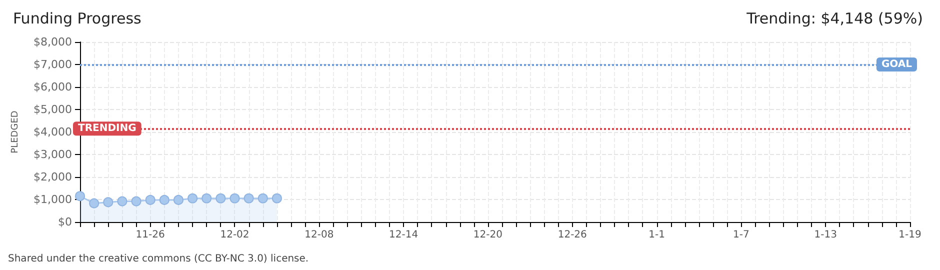 The image size is (940, 270). What do you see at coordinates (158, 259) in the screenshot?
I see `text: Shared under the creative commons (CC BY-NC 3.0) license.` at bounding box center [158, 259].